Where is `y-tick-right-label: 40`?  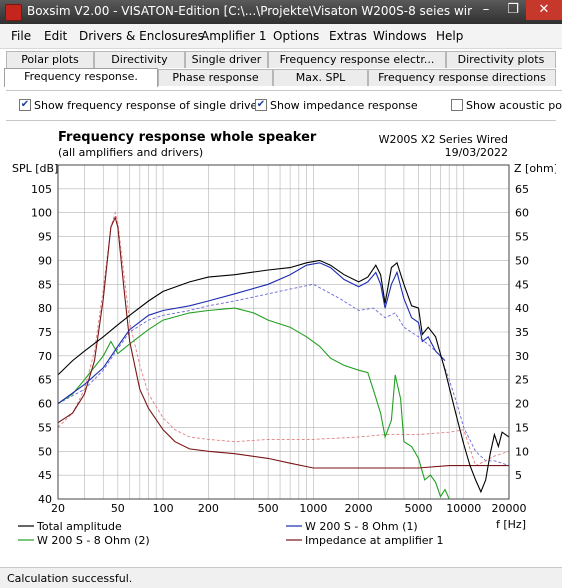
y-tick-right-label: 40 is located at coordinates (522, 308).